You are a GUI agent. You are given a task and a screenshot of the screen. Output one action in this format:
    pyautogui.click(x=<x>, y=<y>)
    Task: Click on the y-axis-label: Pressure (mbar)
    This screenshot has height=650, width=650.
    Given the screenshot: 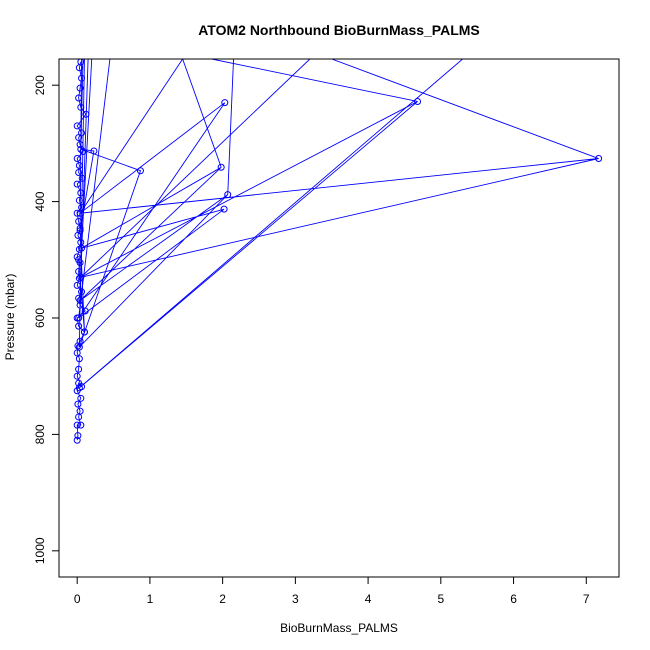 What is the action you would take?
    pyautogui.click(x=10, y=317)
    